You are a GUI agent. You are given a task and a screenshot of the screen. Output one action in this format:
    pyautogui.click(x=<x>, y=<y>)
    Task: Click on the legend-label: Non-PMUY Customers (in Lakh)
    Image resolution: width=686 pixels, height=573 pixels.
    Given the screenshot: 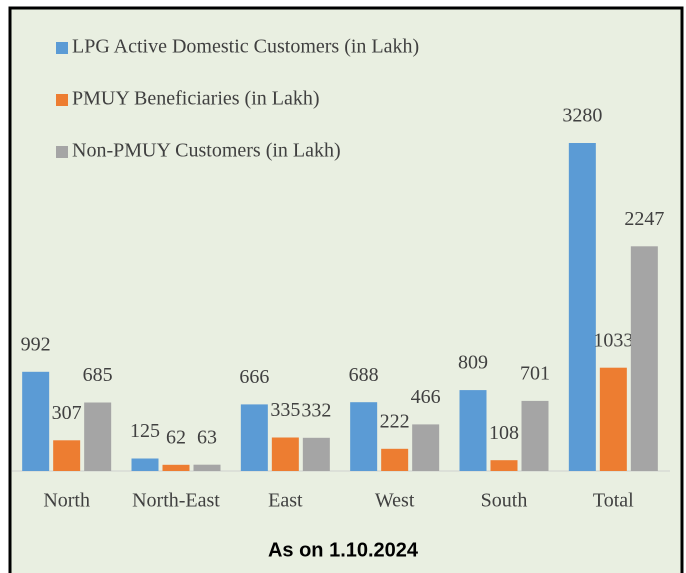 What is the action you would take?
    pyautogui.click(x=206, y=151)
    